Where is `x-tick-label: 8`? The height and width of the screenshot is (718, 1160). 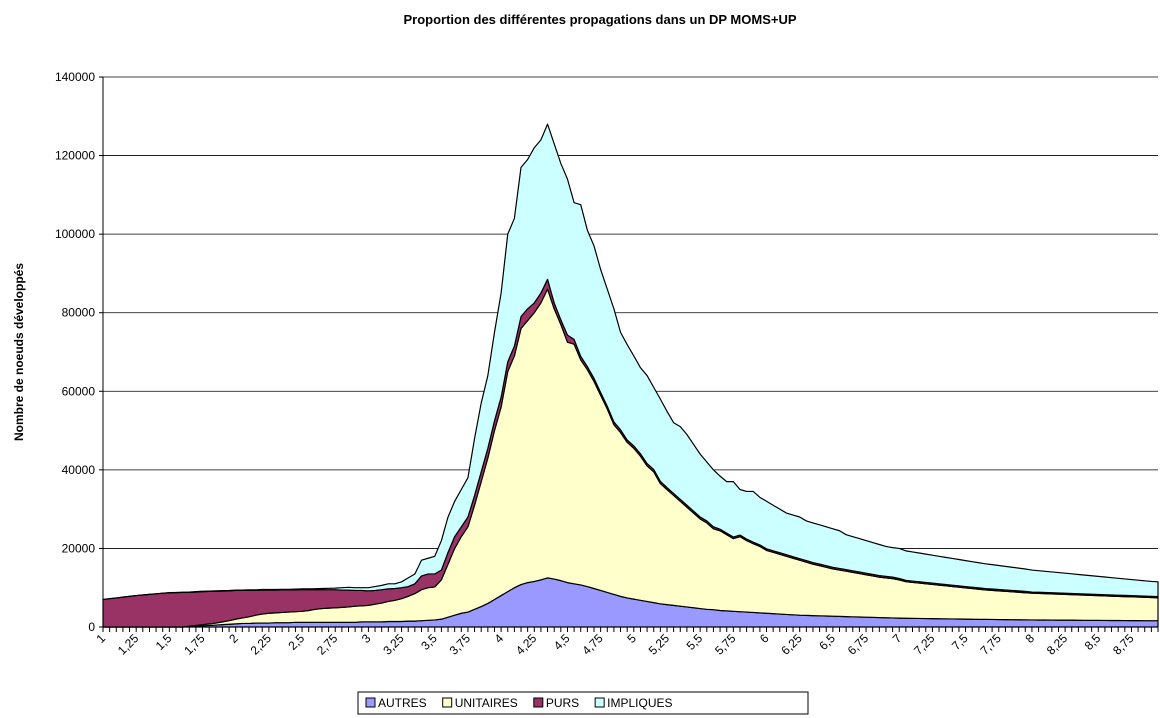 x-tick-label: 8 is located at coordinates (1029, 638).